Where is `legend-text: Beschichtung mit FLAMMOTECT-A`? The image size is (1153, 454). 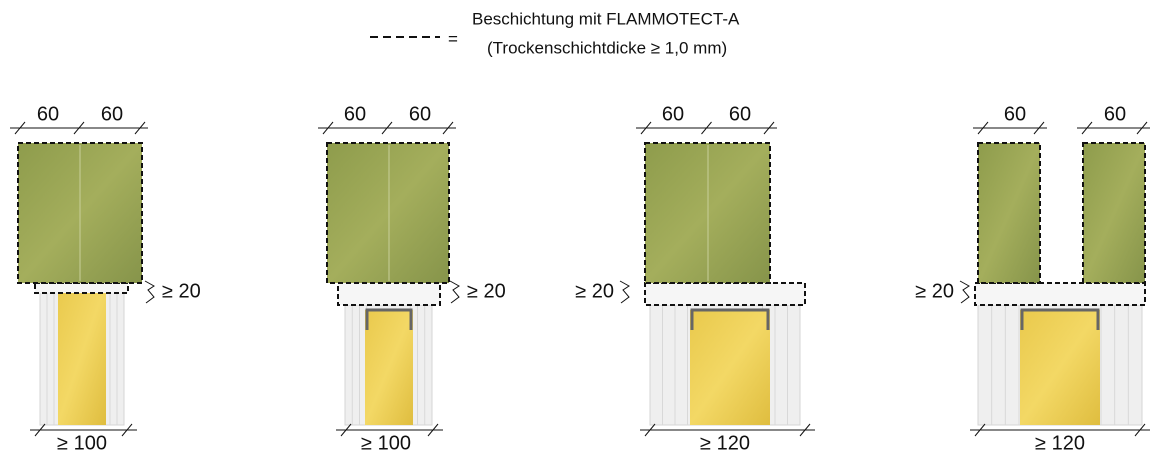
legend-text: Beschichtung mit FLAMMOTECT-A is located at coordinates (606, 18).